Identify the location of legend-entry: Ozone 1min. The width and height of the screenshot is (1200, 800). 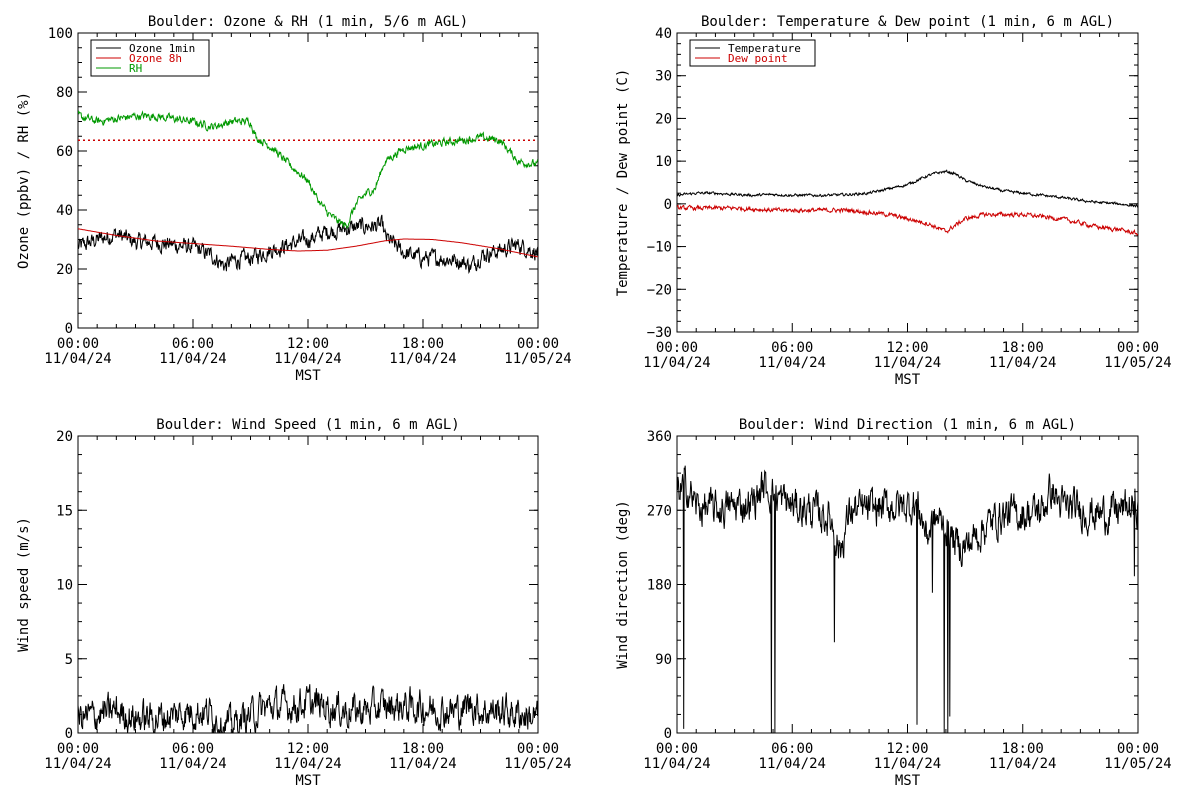
(162, 48).